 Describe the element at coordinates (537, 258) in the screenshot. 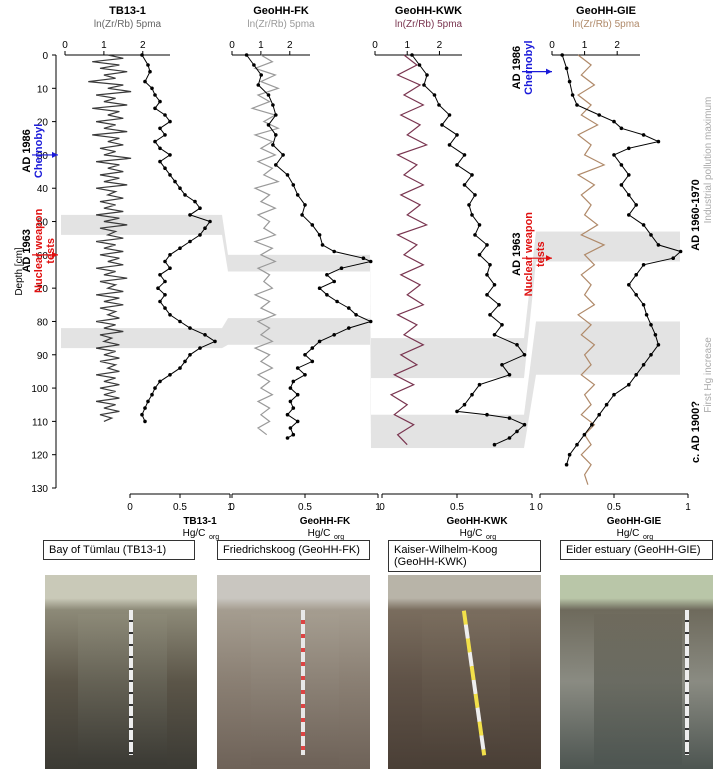

I see `event-annotation` at that location.